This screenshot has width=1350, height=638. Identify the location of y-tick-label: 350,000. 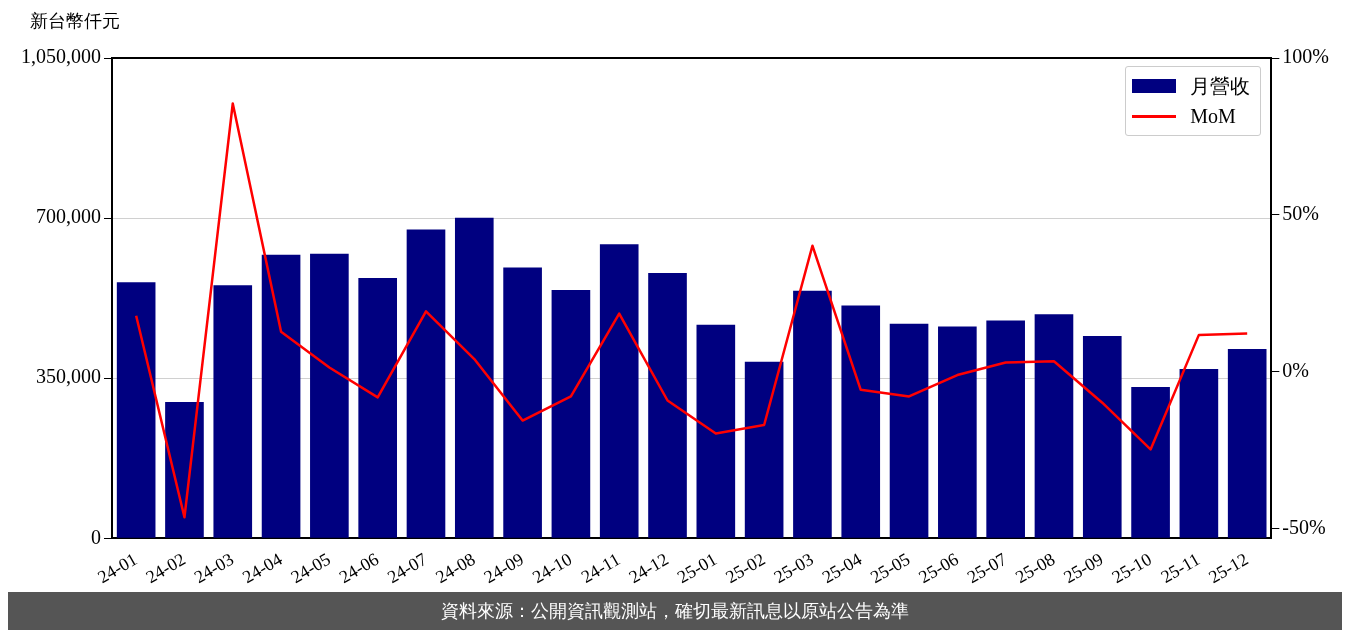
(68, 376).